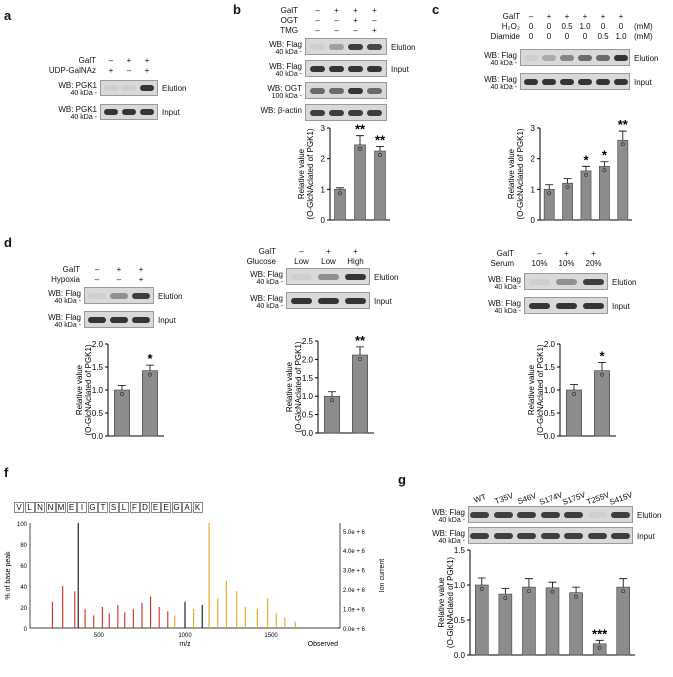 The height and width of the screenshot is (677, 673). I want to click on significance-marker: *, so click(586, 159).